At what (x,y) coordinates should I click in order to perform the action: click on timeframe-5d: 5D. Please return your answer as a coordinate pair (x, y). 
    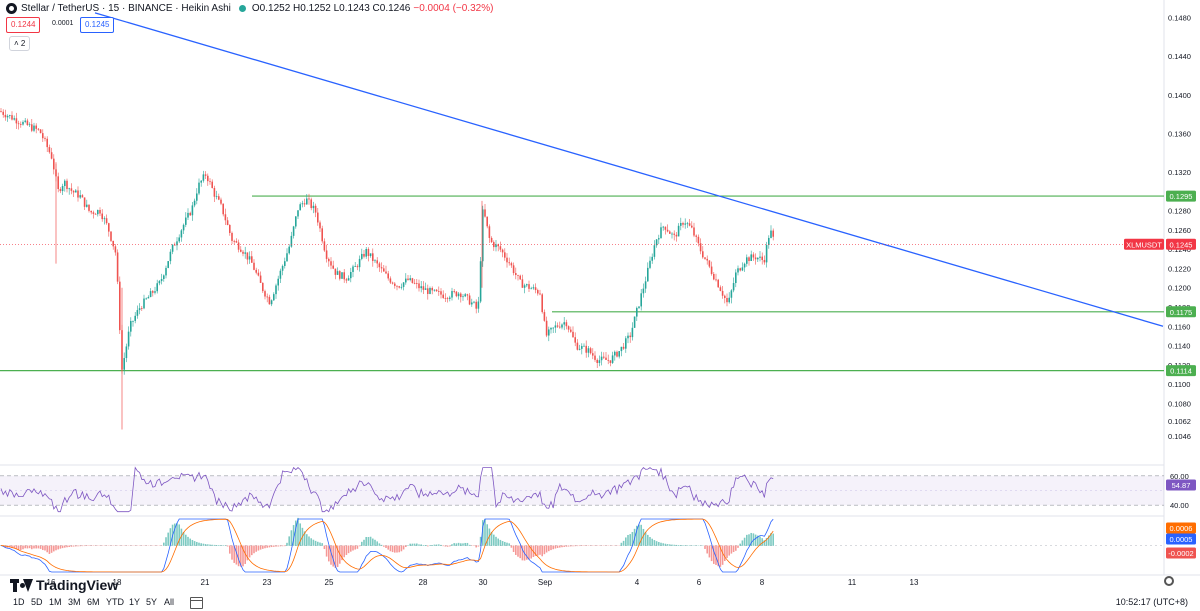
    Looking at the image, I should click on (37, 602).